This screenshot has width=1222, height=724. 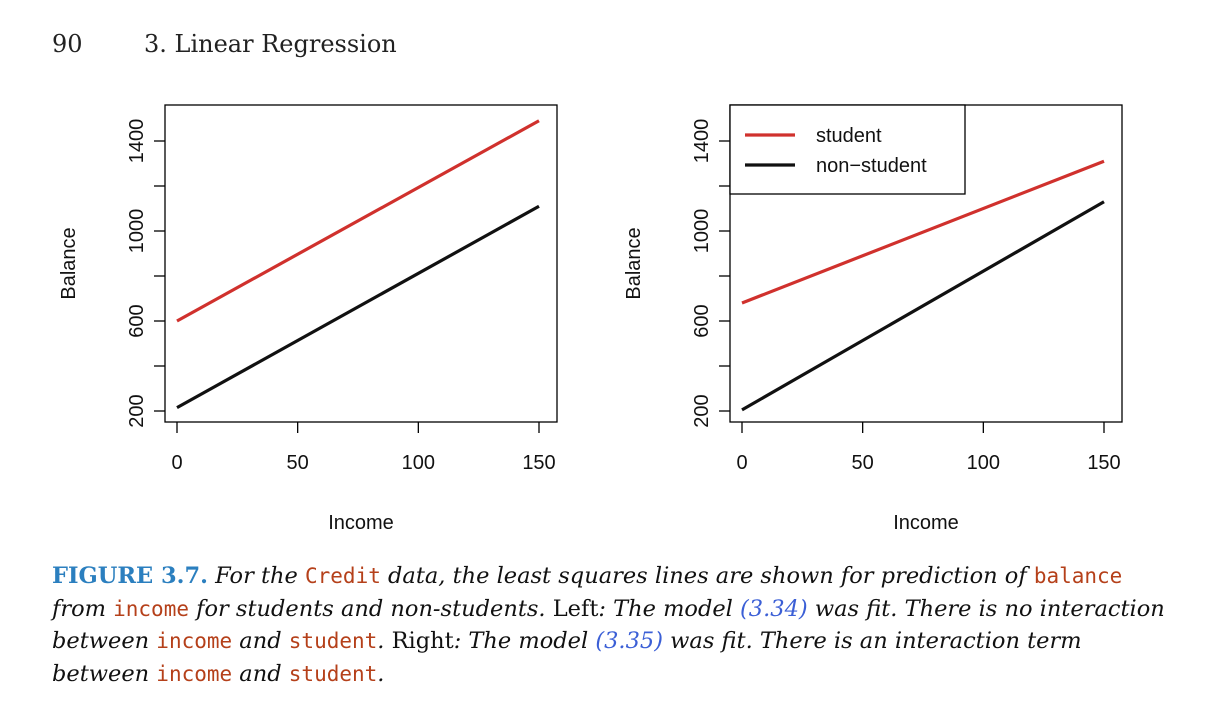 What do you see at coordinates (669, 608) in the screenshot?
I see `caption-text-5: : The model` at bounding box center [669, 608].